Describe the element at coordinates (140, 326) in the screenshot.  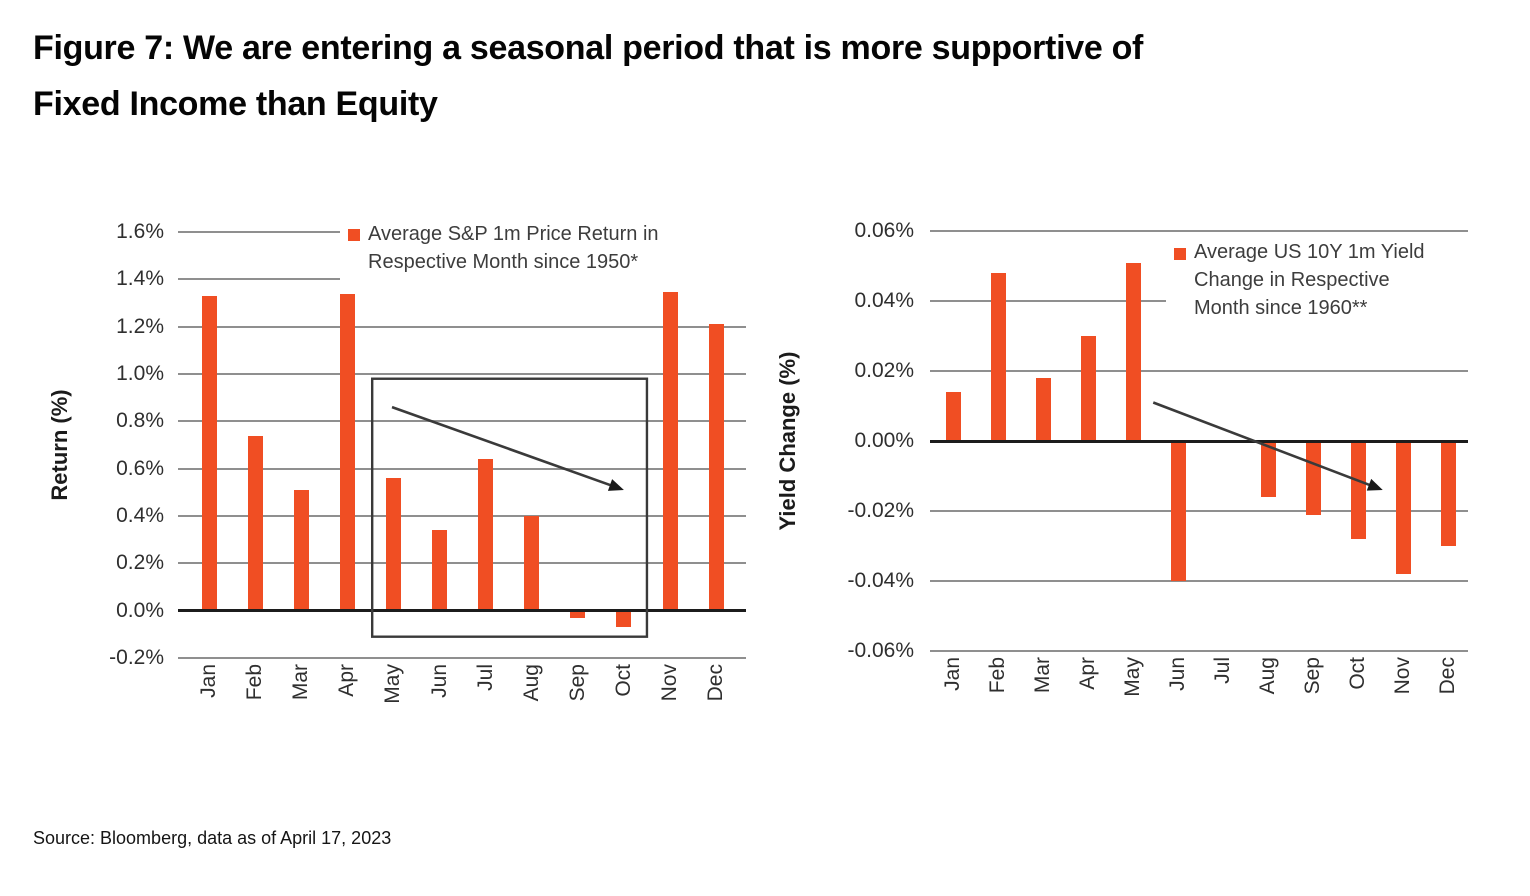
I see `y-tick-label: 1.2%` at that location.